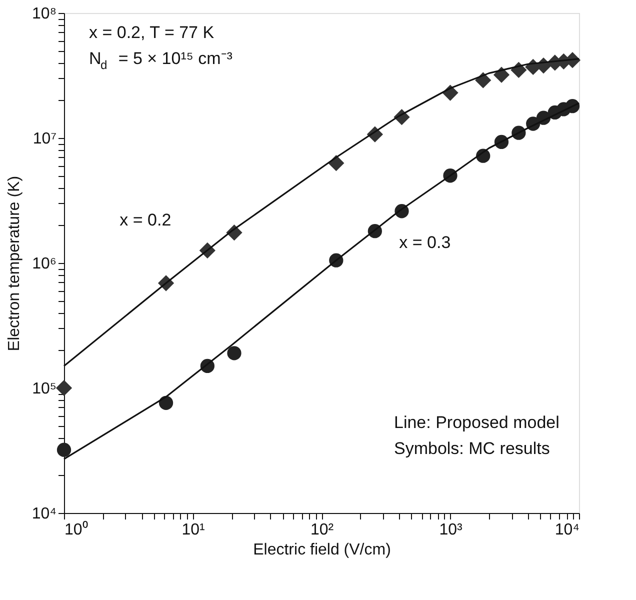 The height and width of the screenshot is (600, 636). I want to click on x-tick-label: 10², so click(322, 530).